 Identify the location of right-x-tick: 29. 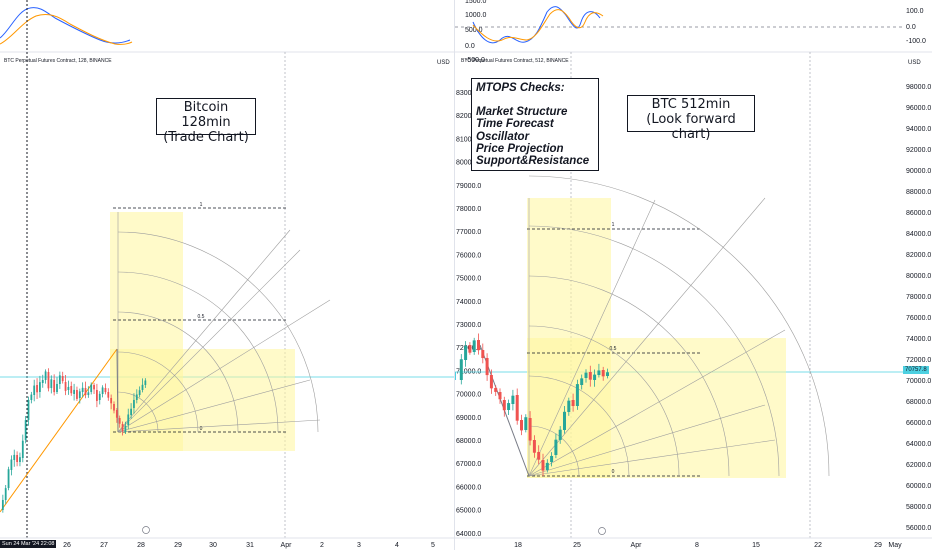
(878, 545).